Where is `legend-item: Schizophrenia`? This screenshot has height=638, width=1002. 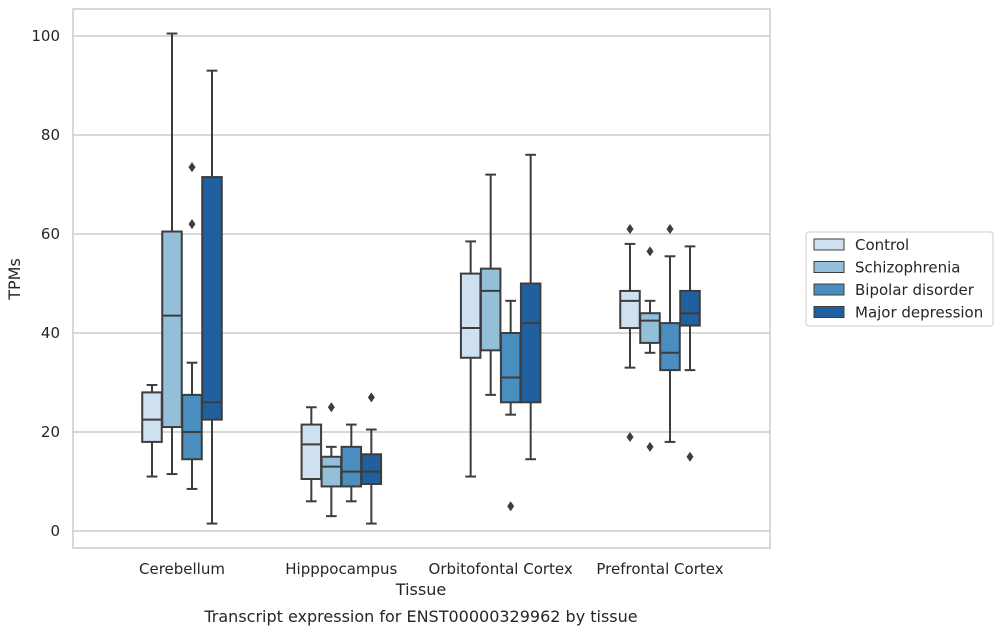 legend-item: Schizophrenia is located at coordinates (886, 268).